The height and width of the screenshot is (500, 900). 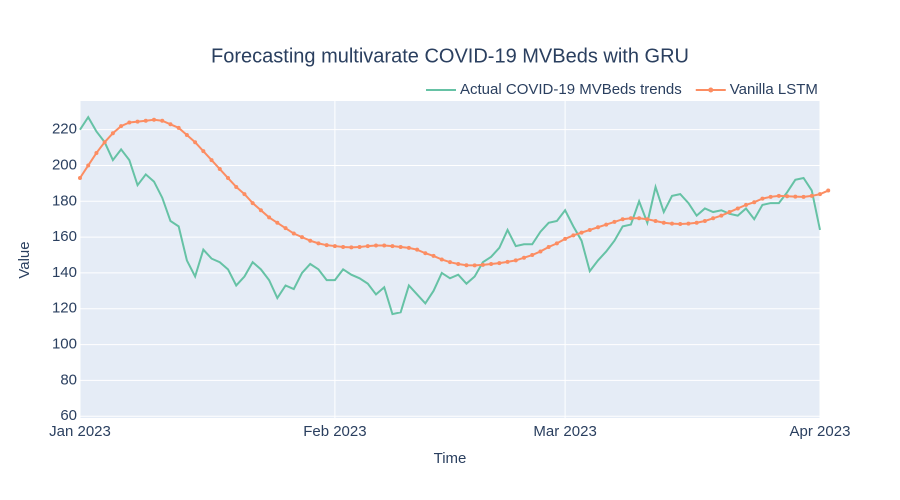 I want to click on legend-label: Vanilla LSTM, so click(x=774, y=89).